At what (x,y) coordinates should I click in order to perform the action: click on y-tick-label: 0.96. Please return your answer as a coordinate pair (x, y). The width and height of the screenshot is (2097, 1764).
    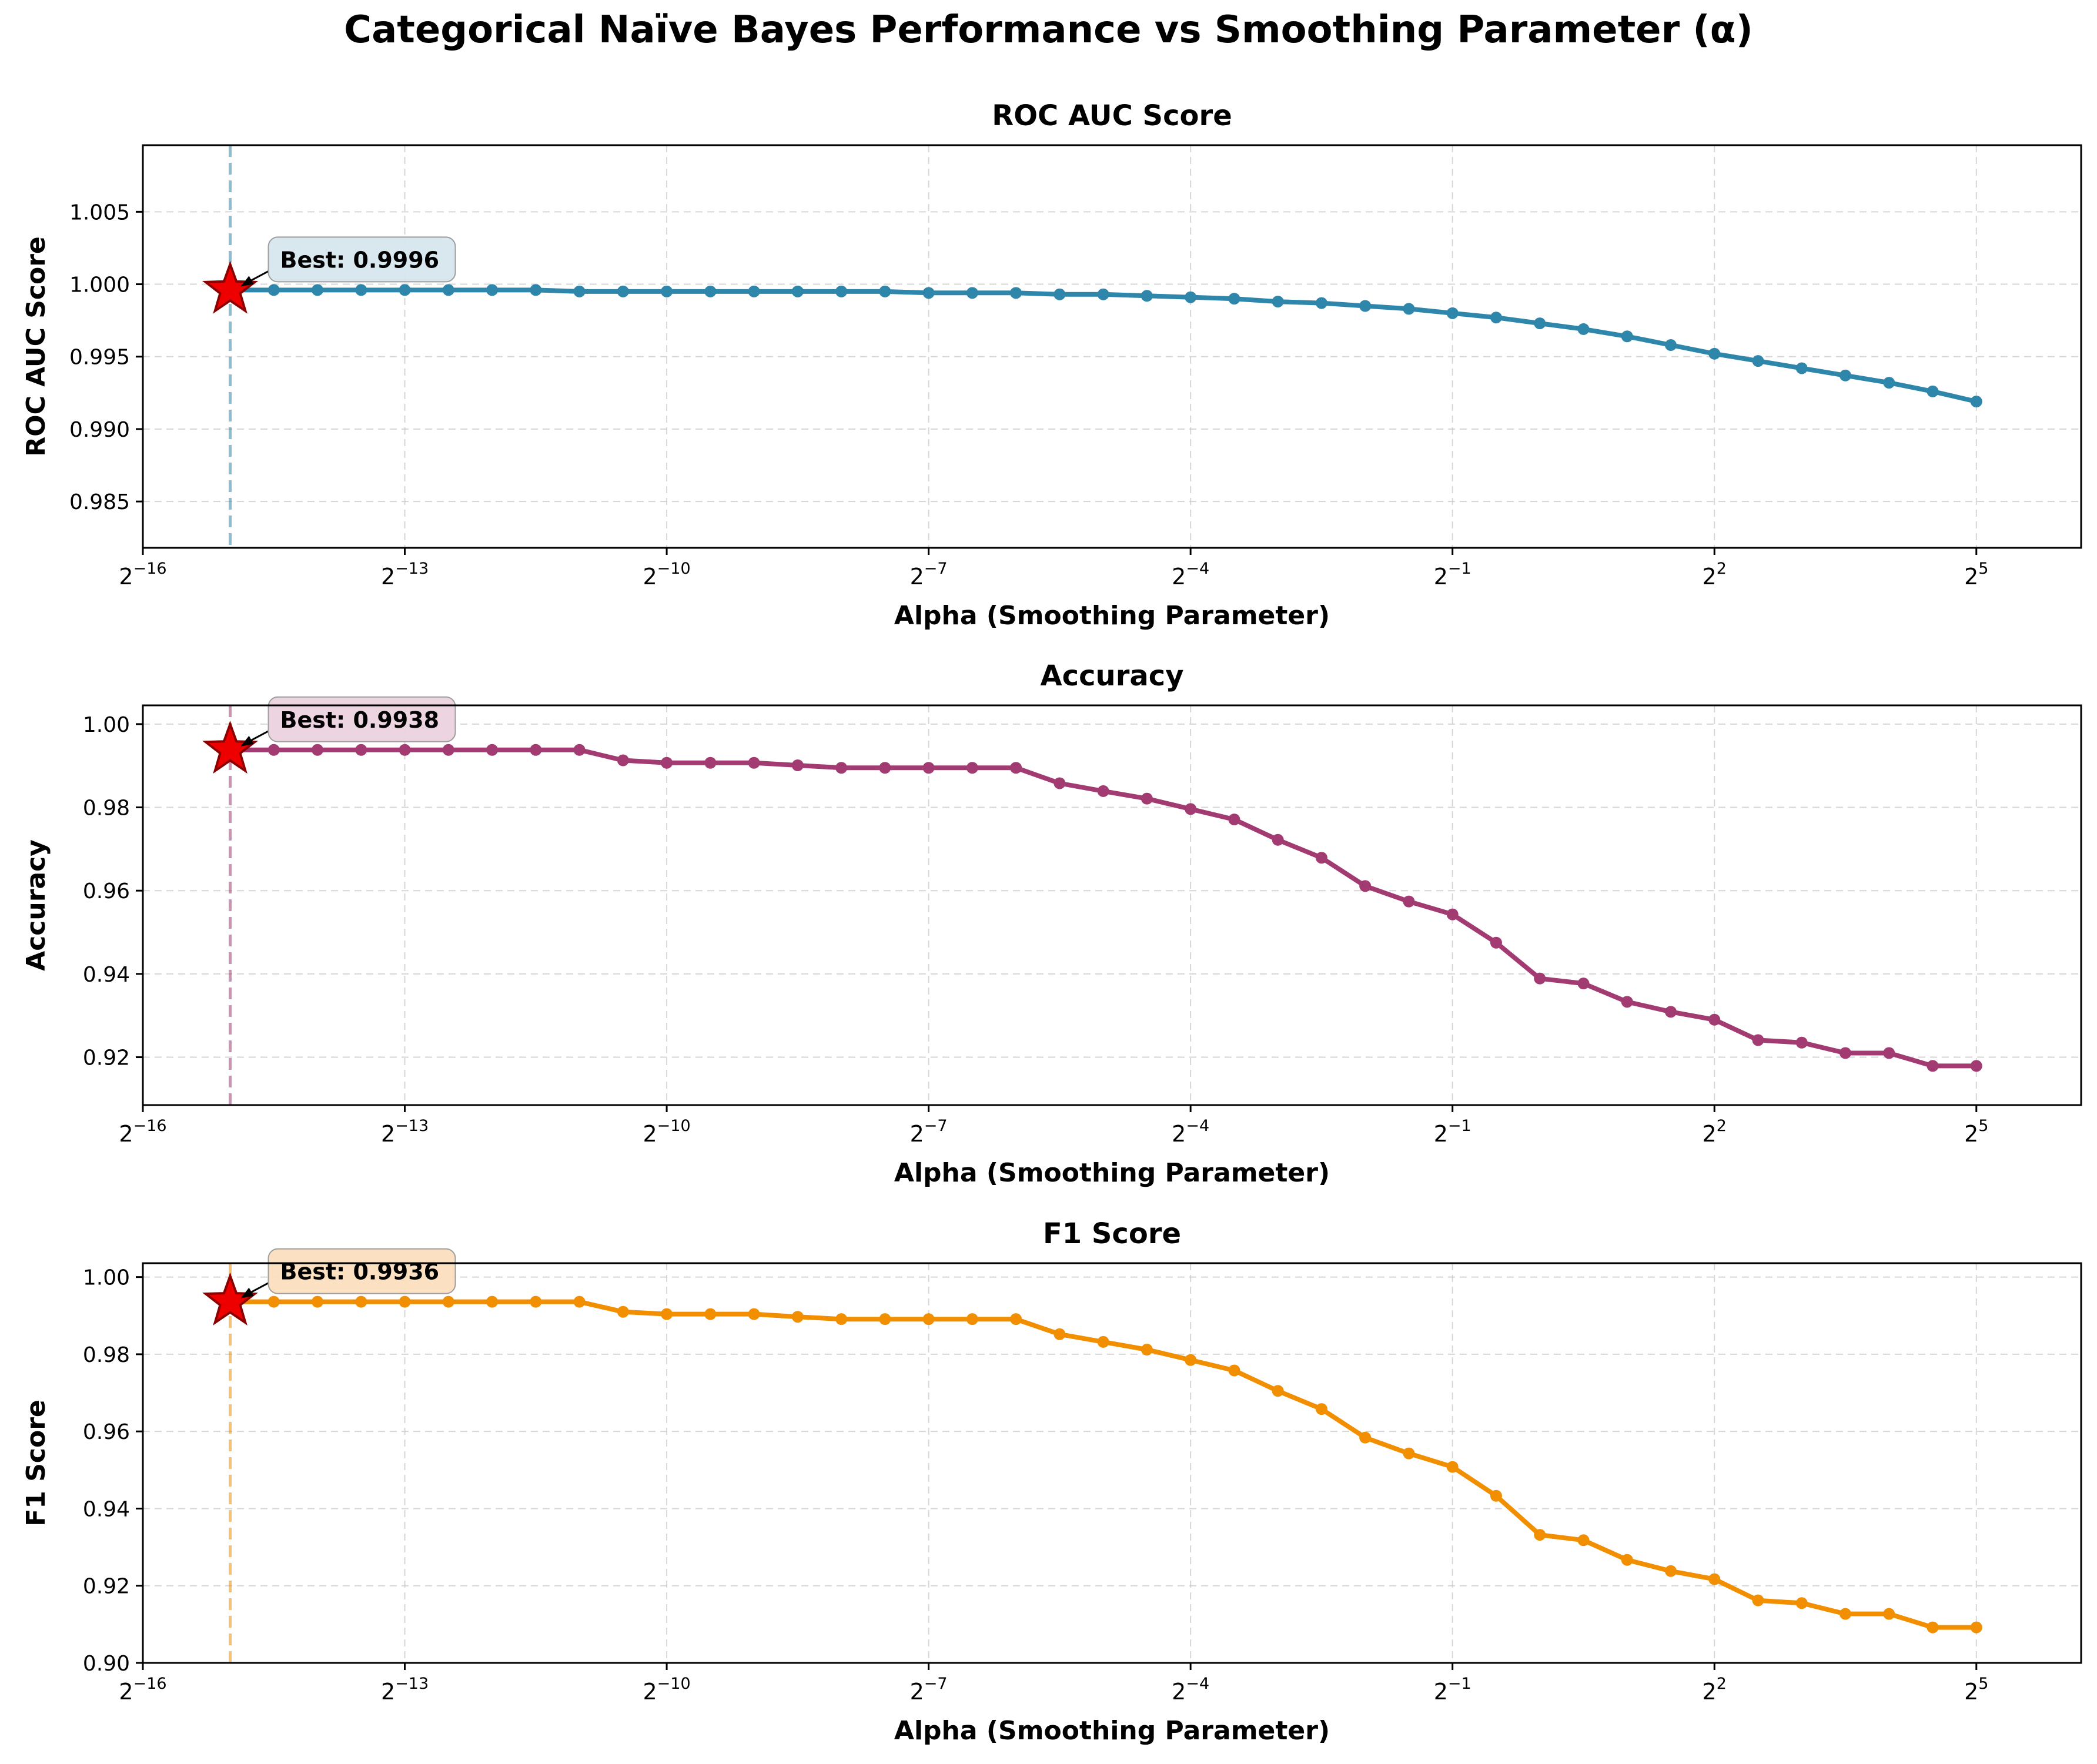
    Looking at the image, I should click on (107, 891).